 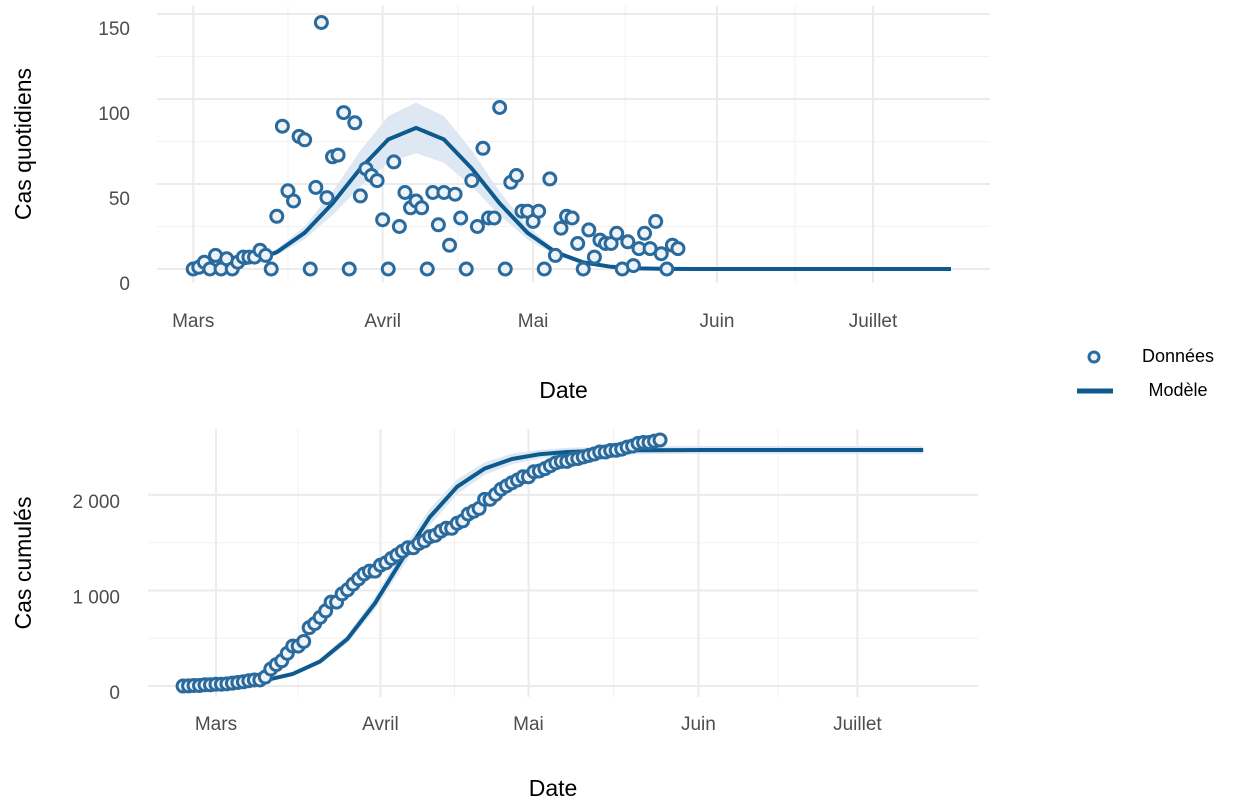 What do you see at coordinates (96, 597) in the screenshot?
I see `y-tick-label: 1 000` at bounding box center [96, 597].